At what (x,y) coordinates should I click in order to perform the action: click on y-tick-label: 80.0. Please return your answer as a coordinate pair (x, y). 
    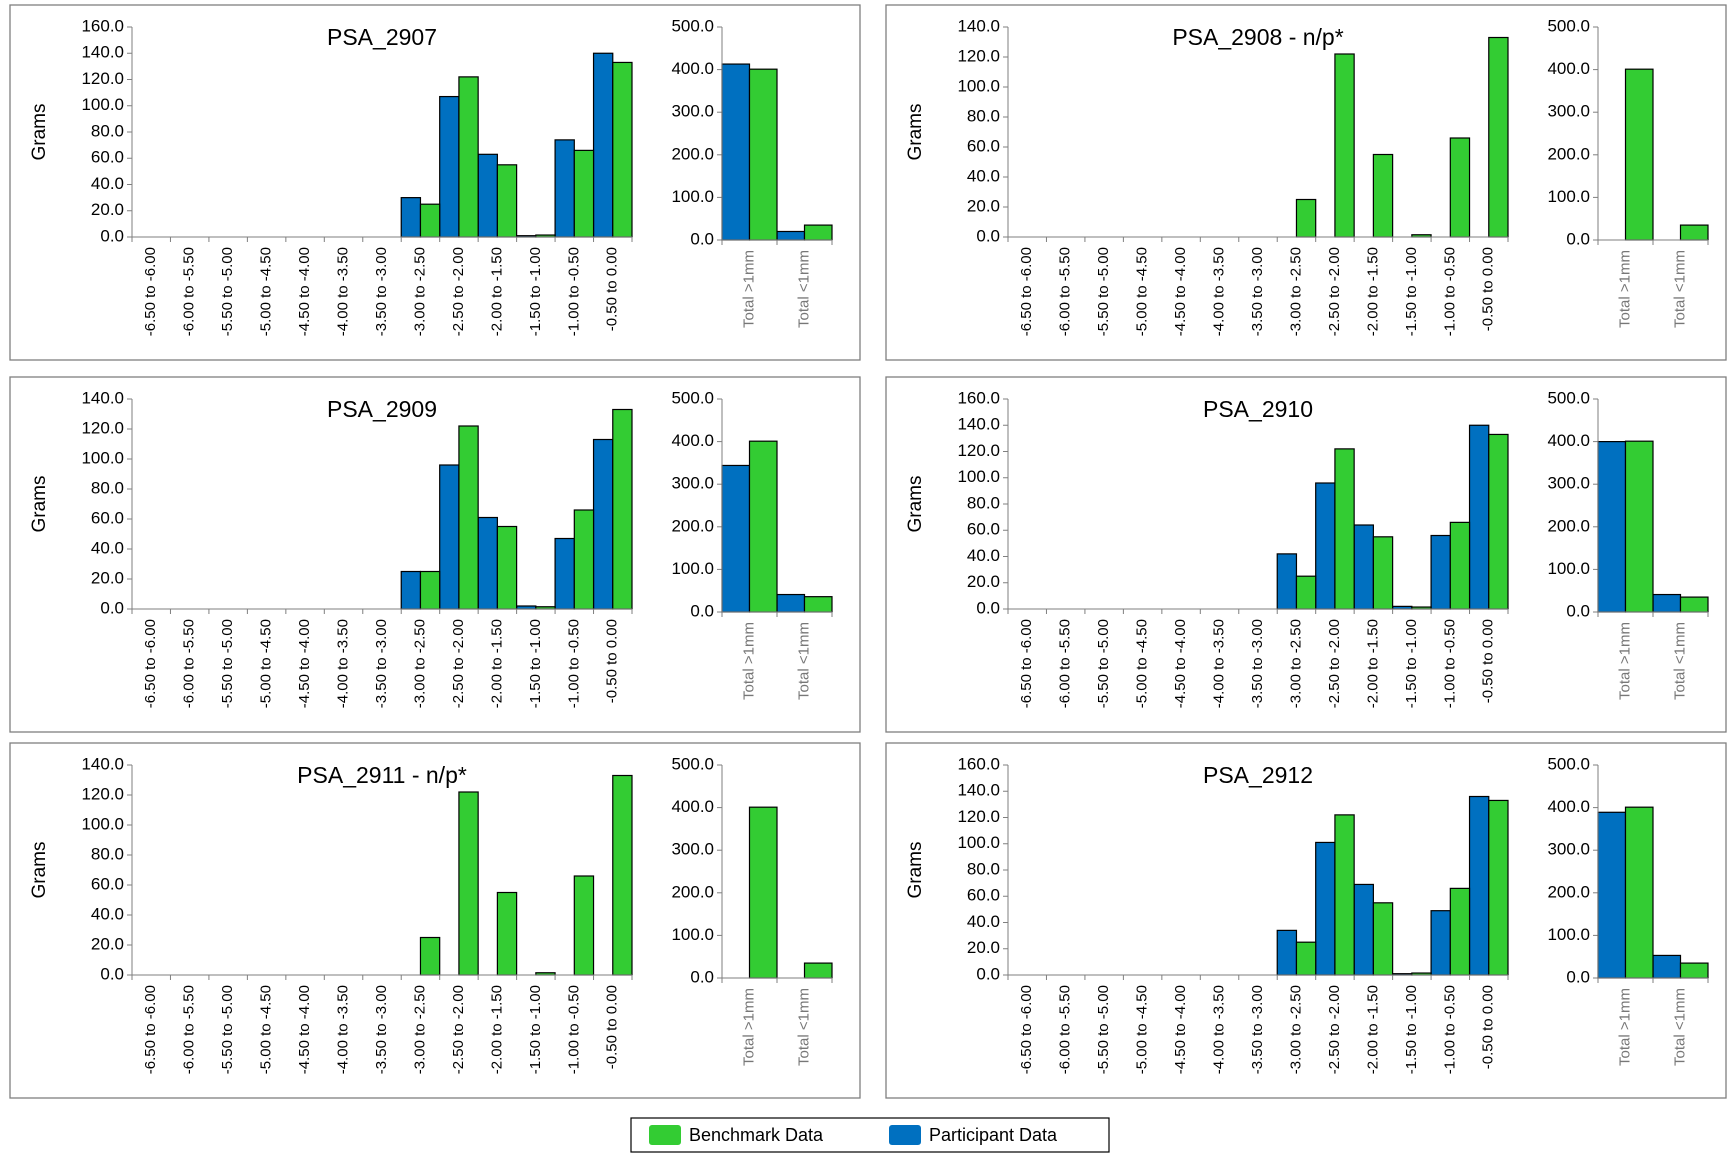
    Looking at the image, I should click on (983, 868).